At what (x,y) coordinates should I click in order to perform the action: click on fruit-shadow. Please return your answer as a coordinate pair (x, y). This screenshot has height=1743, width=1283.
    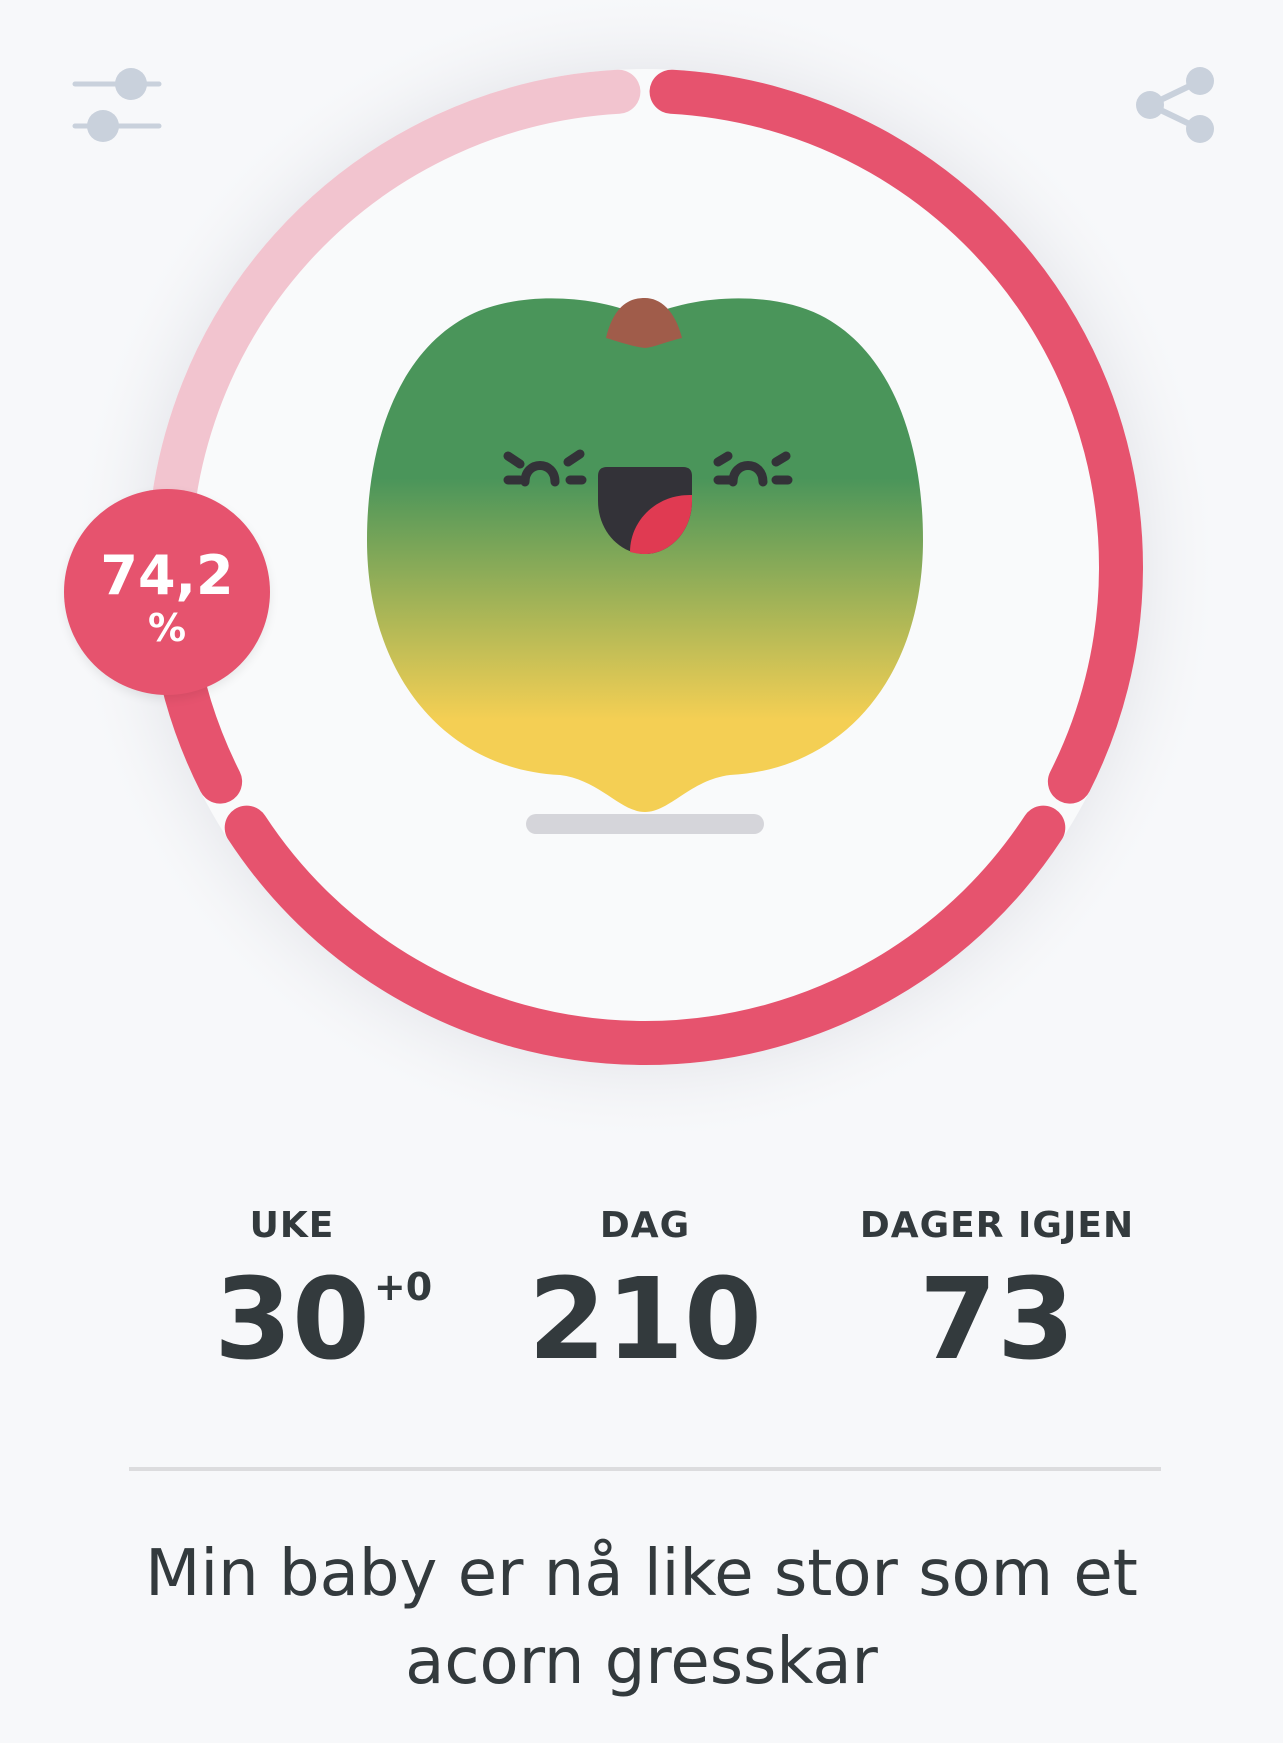
    Looking at the image, I should click on (645, 824).